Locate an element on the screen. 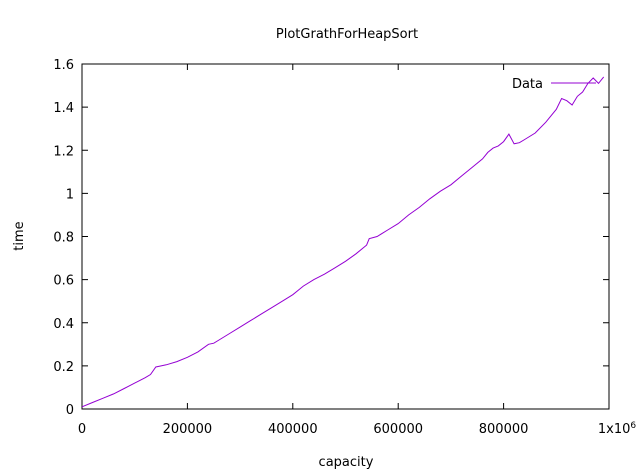 The width and height of the screenshot is (640, 476). x-axis-end-label-base: 1x10 is located at coordinates (614, 429).